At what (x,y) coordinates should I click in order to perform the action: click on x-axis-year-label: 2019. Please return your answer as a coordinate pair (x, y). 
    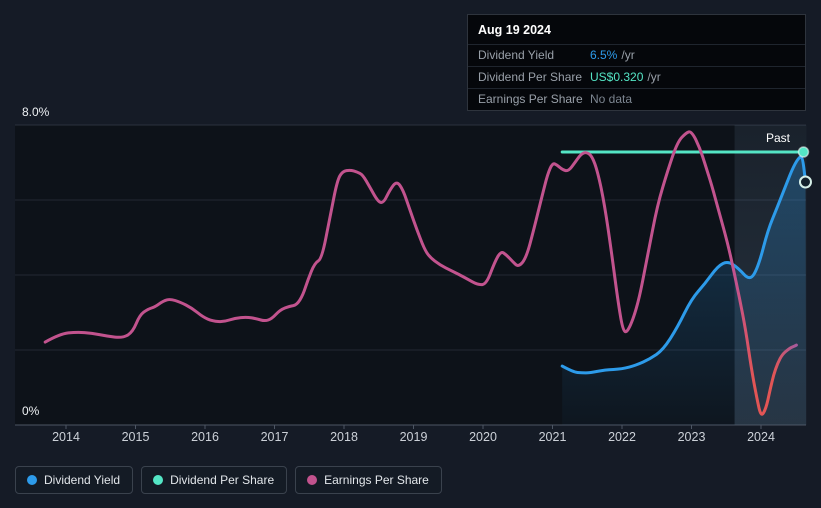
    Looking at the image, I should click on (413, 437).